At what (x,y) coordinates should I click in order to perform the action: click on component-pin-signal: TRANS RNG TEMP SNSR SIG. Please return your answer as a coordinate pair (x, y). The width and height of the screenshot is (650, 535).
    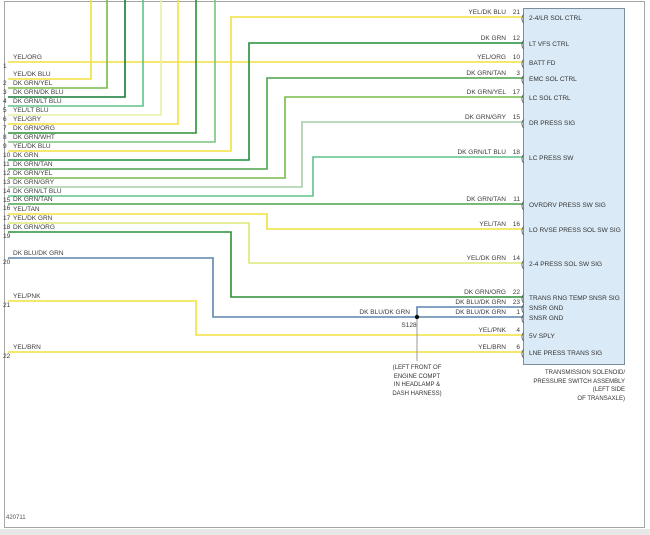
    Looking at the image, I should click on (574, 298).